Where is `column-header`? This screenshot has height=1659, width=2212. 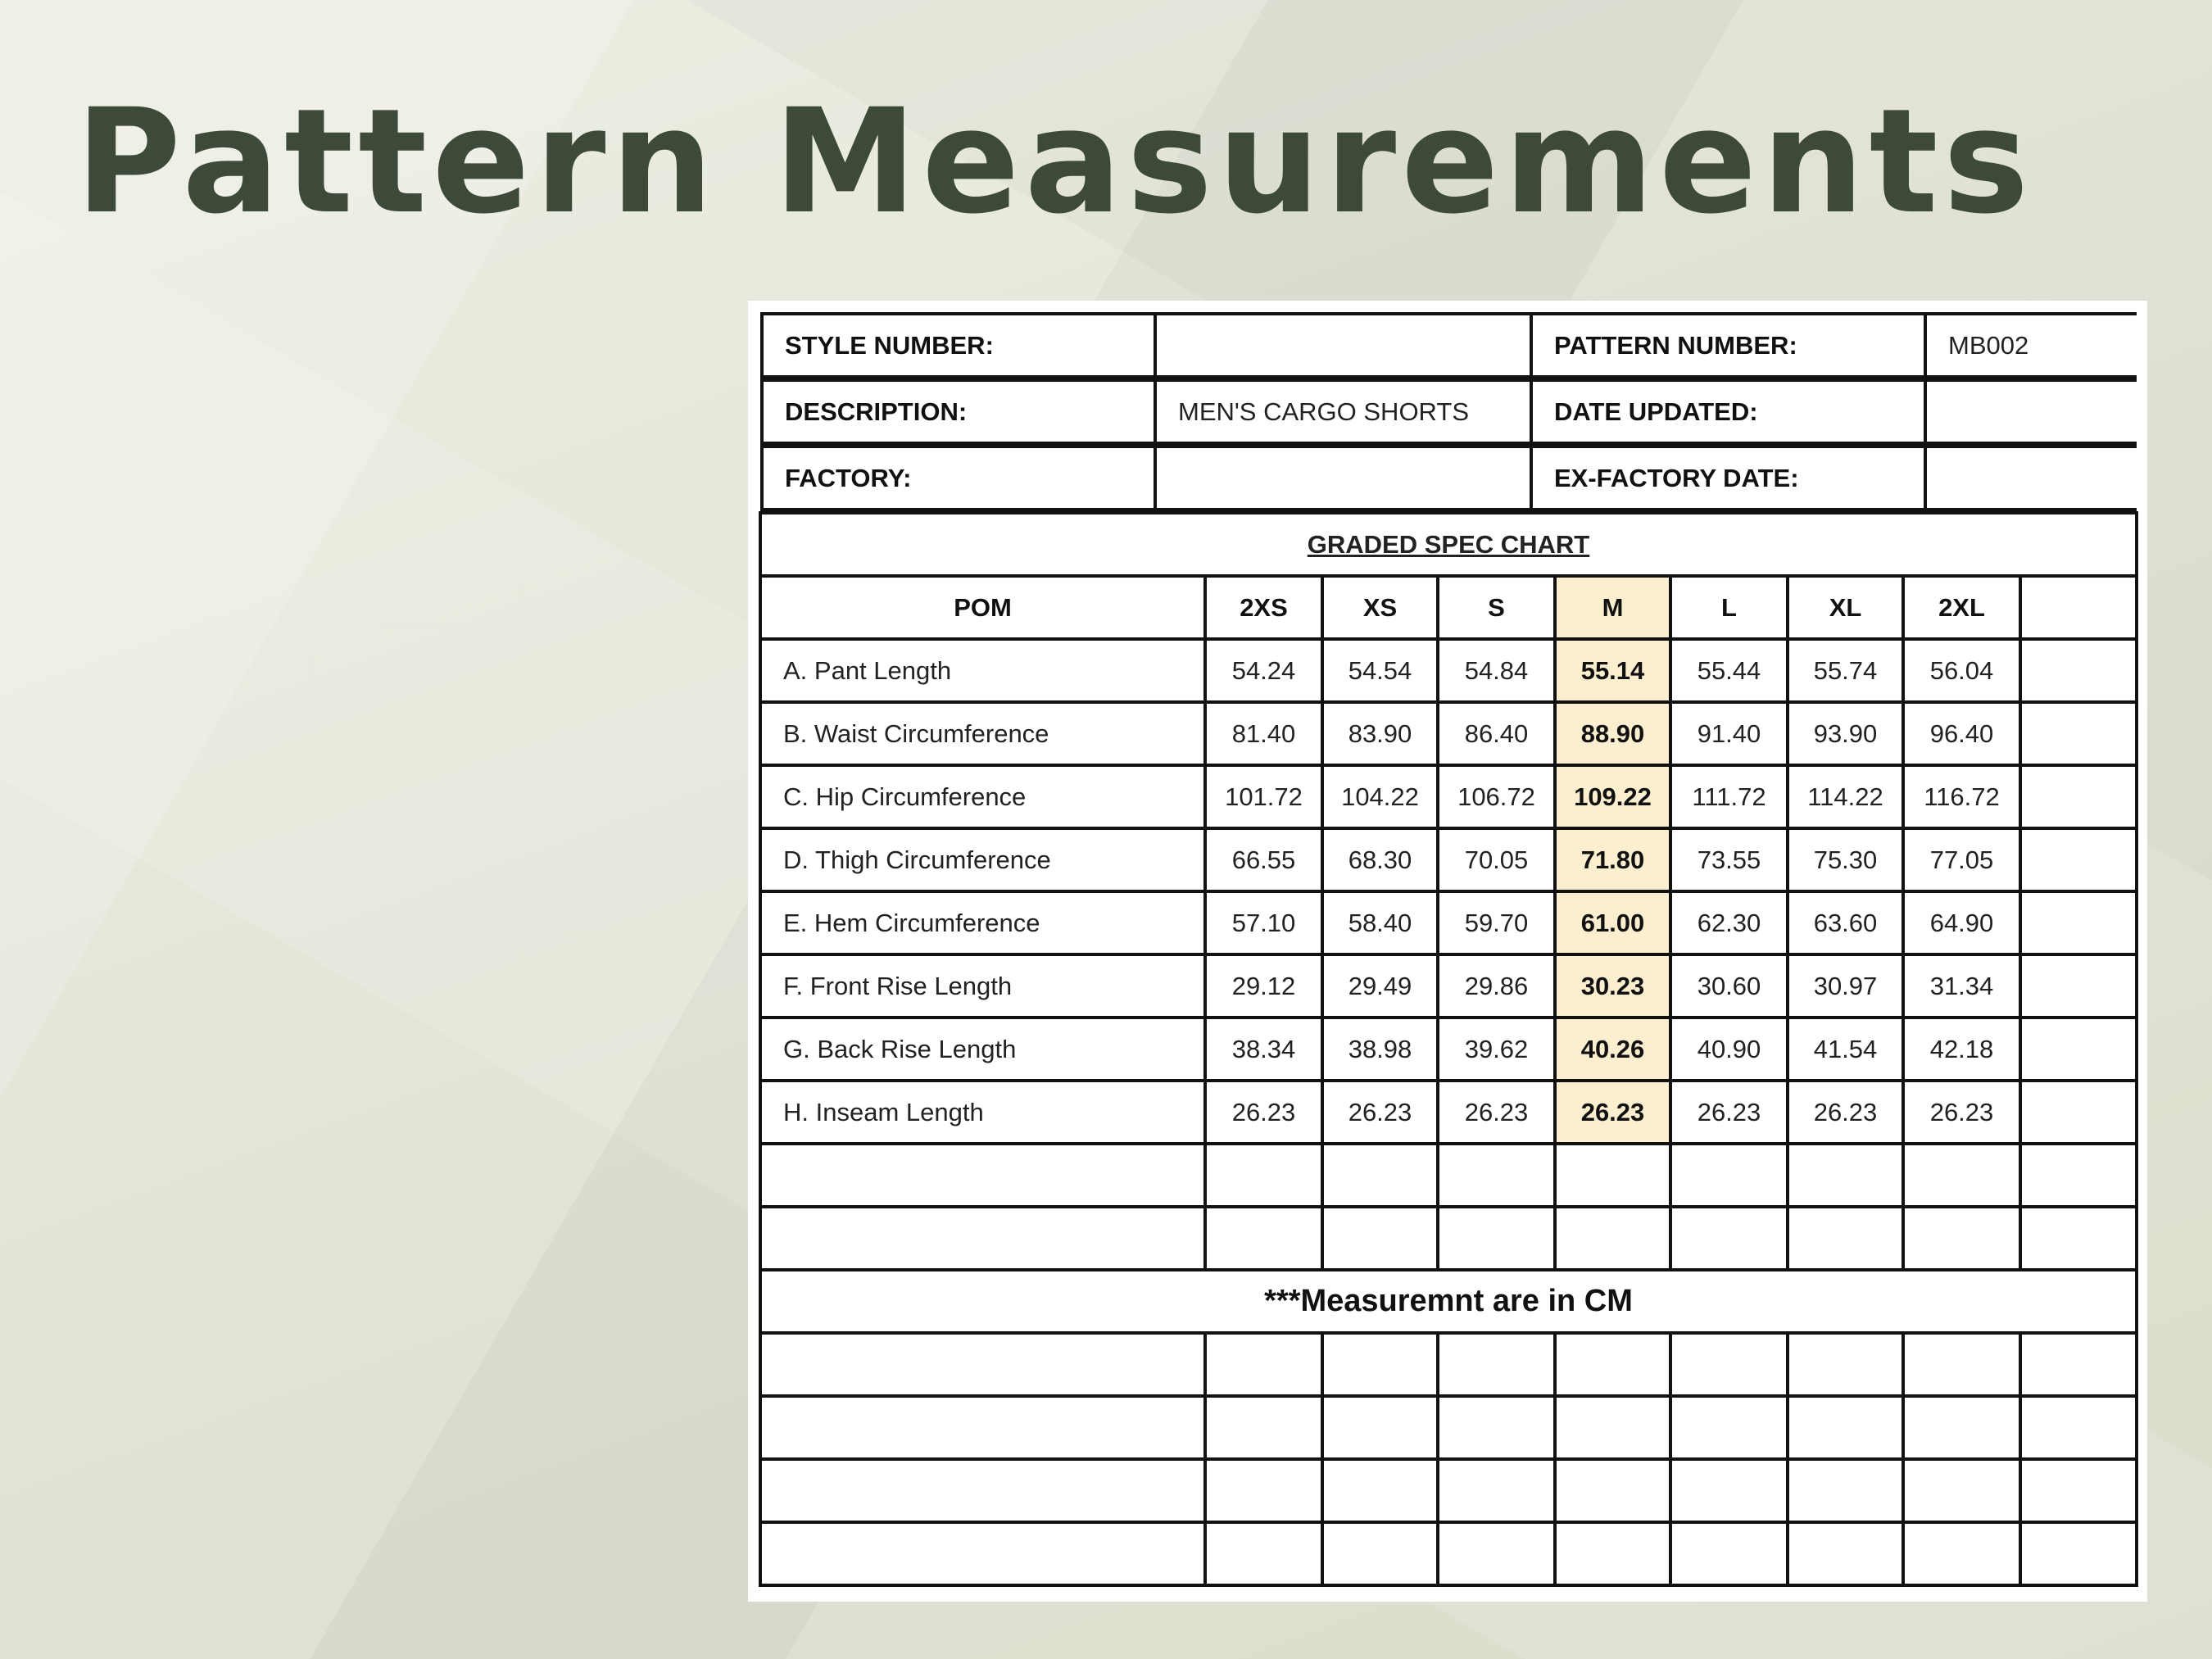
column-header is located at coordinates (2078, 607).